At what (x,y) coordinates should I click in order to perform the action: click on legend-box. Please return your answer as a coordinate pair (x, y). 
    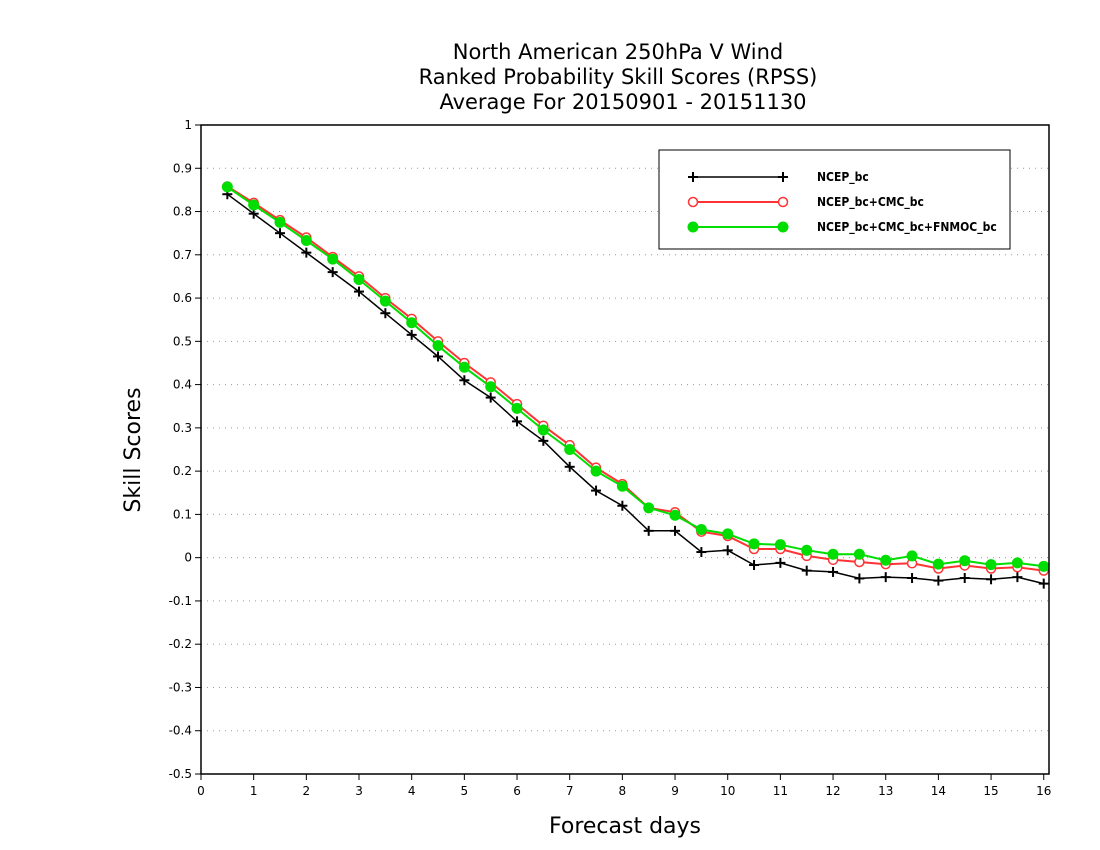
    Looking at the image, I should click on (834, 199).